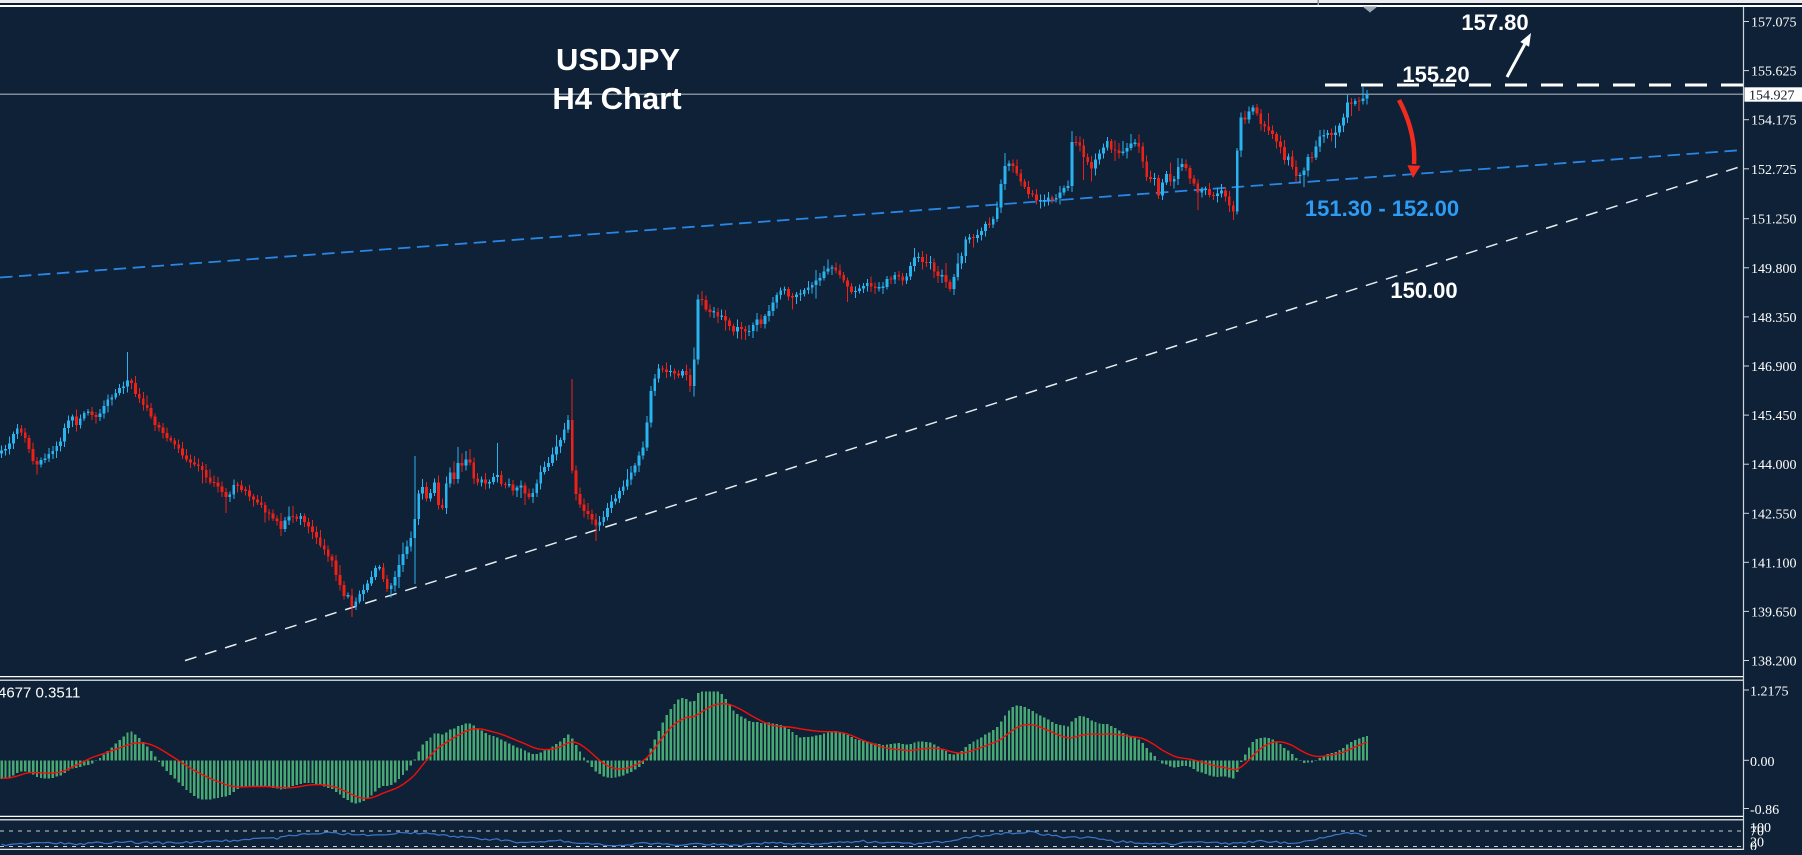 This screenshot has height=855, width=1802. What do you see at coordinates (1774, 220) in the screenshot?
I see `svg-text: 151.250` at bounding box center [1774, 220].